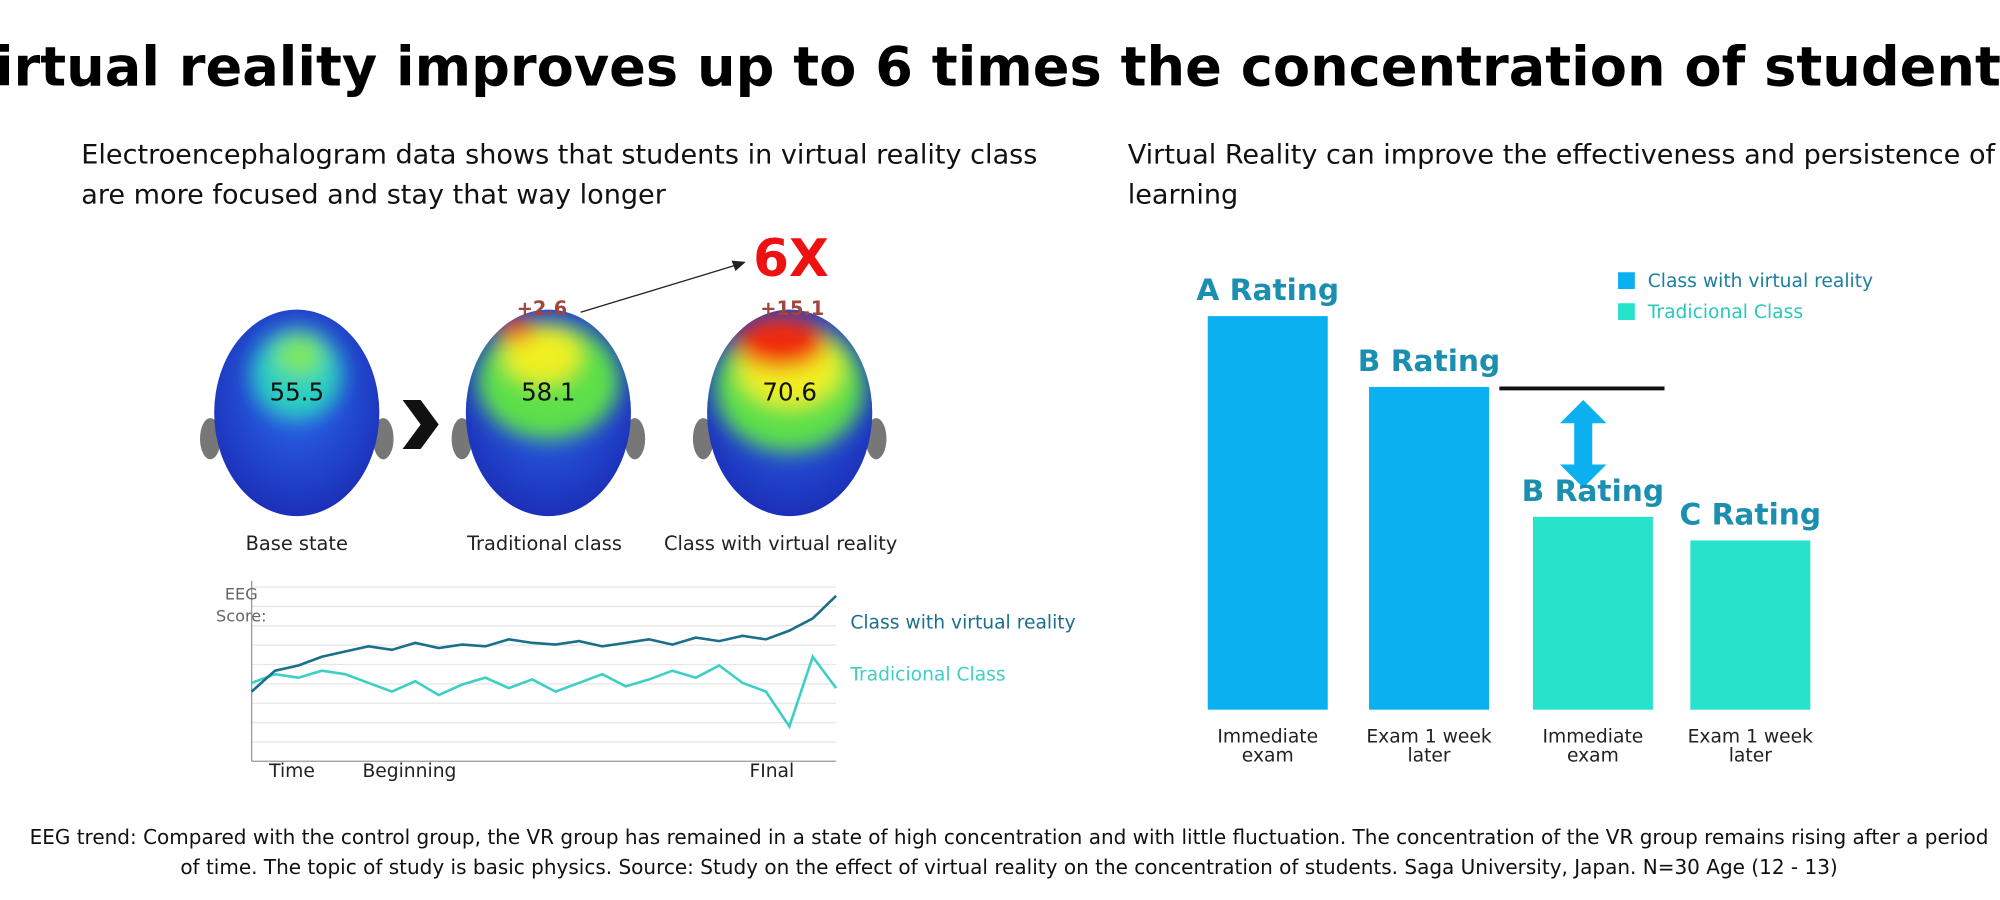 This screenshot has height=900, width=2000. What do you see at coordinates (241, 593) in the screenshot?
I see `y-axis-label: EEG` at bounding box center [241, 593].